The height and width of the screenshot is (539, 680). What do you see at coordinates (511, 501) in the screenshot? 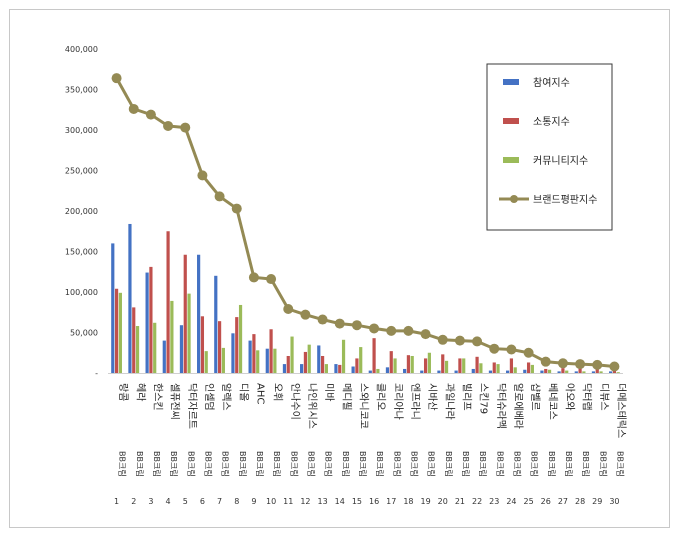
I see `rank-number: 24` at bounding box center [511, 501].